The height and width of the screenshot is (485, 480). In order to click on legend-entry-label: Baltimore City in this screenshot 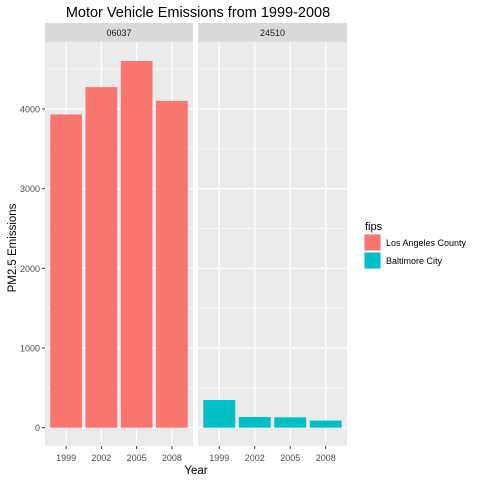, I will do `click(414, 261)`.